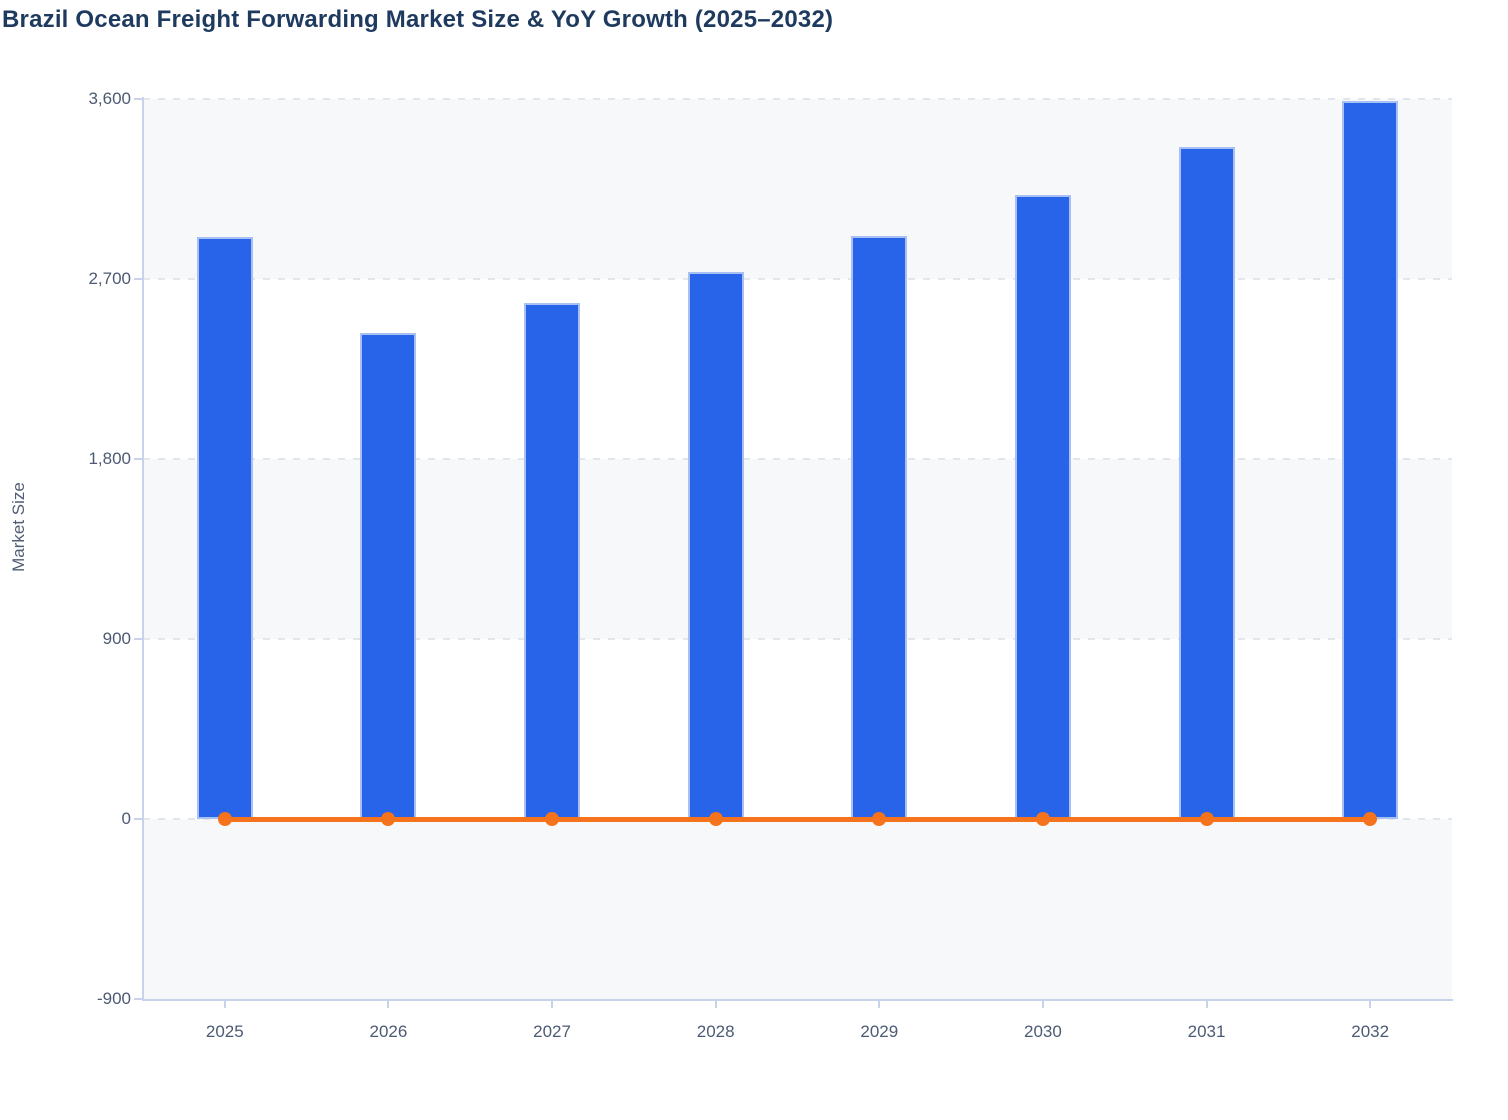 The image size is (1508, 1120). I want to click on y-tick-label: 3,600, so click(109, 98).